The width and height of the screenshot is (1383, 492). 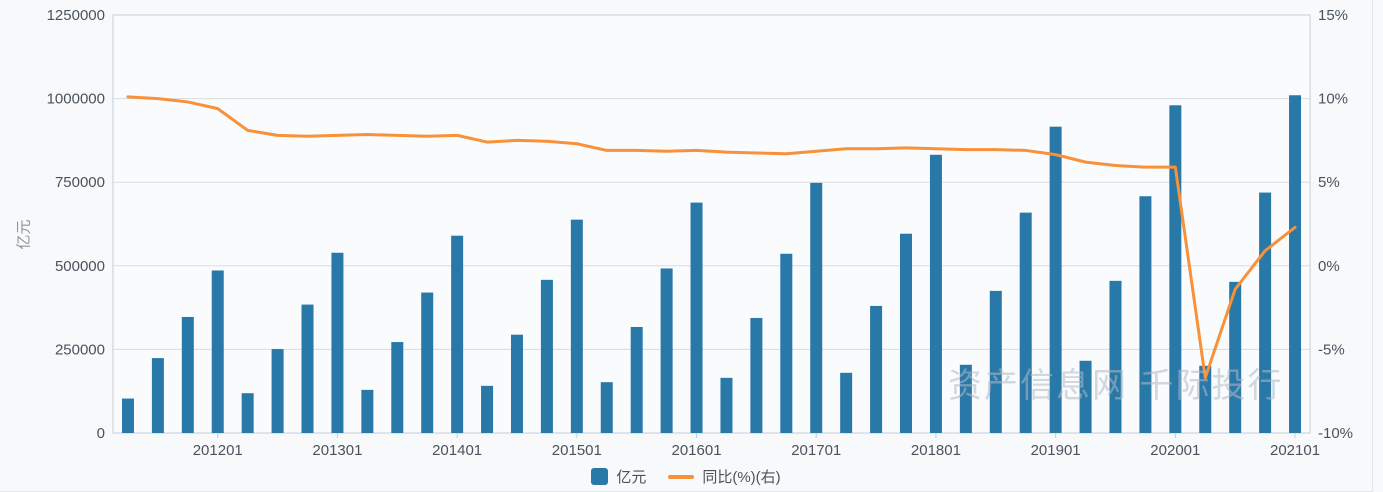 I want to click on x-axis-tick-label: 202101, so click(x=1295, y=450).